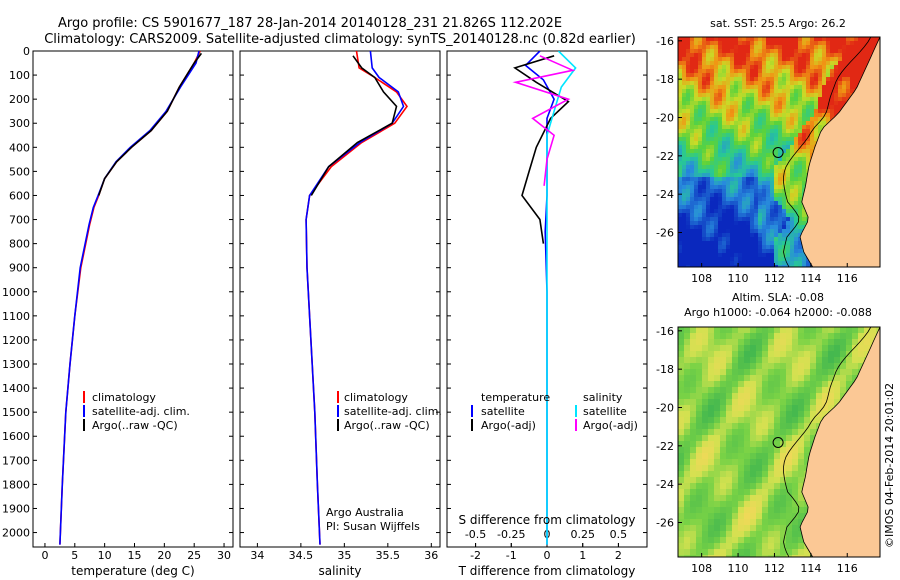 This screenshot has height=580, width=900. I want to click on legend-title-salinity: salinity, so click(603, 397).